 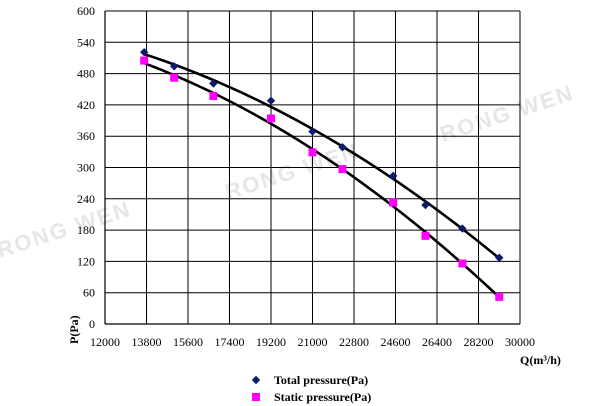 What do you see at coordinates (230, 342) in the screenshot?
I see `x-tick-label: 17400` at bounding box center [230, 342].